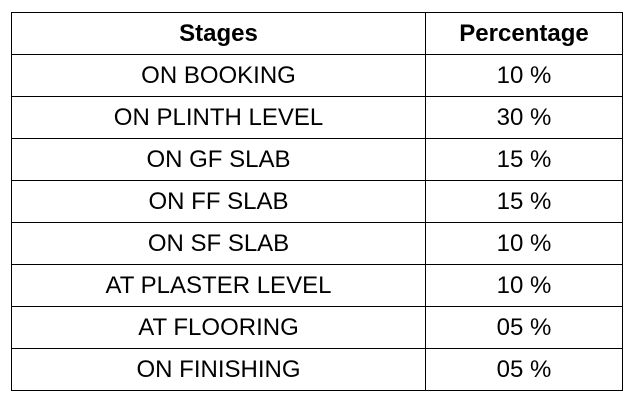  Describe the element at coordinates (524, 33) in the screenshot. I see `percentage-column-header: Percentage` at that location.